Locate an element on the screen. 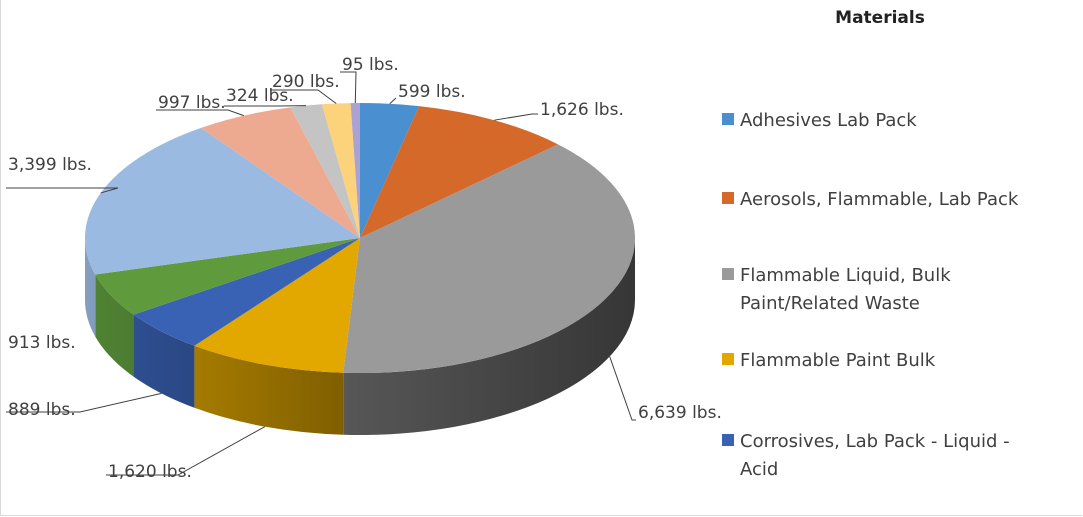 This screenshot has height=517, width=1083. legend-label: Adhesives Lab Pack is located at coordinates (828, 120).